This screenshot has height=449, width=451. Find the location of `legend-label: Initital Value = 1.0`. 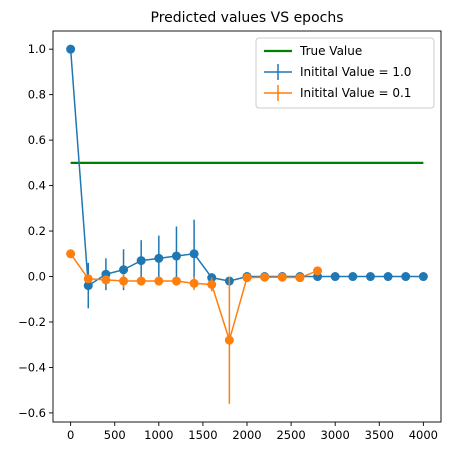

legend-label: Initital Value = 1.0 is located at coordinates (355, 72).